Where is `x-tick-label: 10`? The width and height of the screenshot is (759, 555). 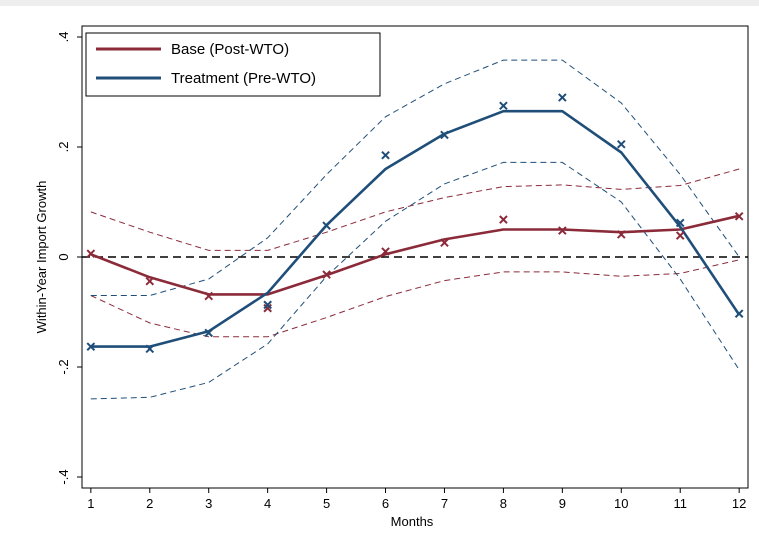 x-tick-label: 10 is located at coordinates (621, 503).